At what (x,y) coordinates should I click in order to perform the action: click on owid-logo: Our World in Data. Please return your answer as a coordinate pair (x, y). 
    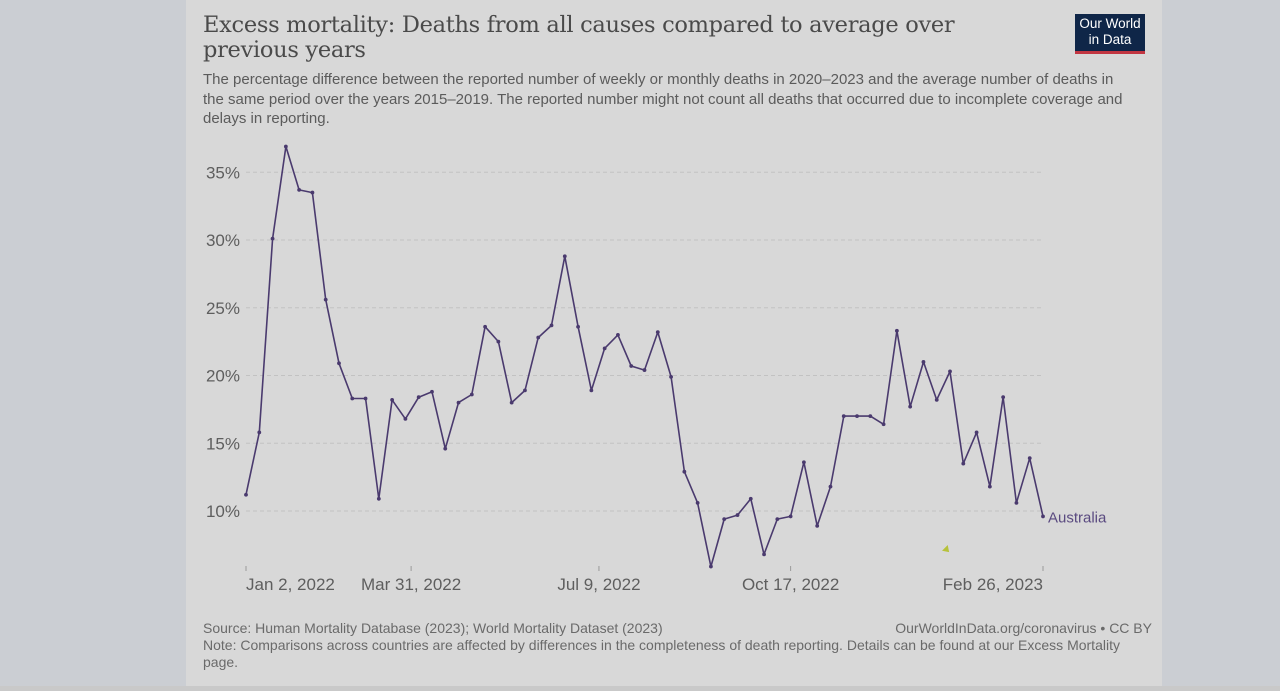
    Looking at the image, I should click on (1110, 34).